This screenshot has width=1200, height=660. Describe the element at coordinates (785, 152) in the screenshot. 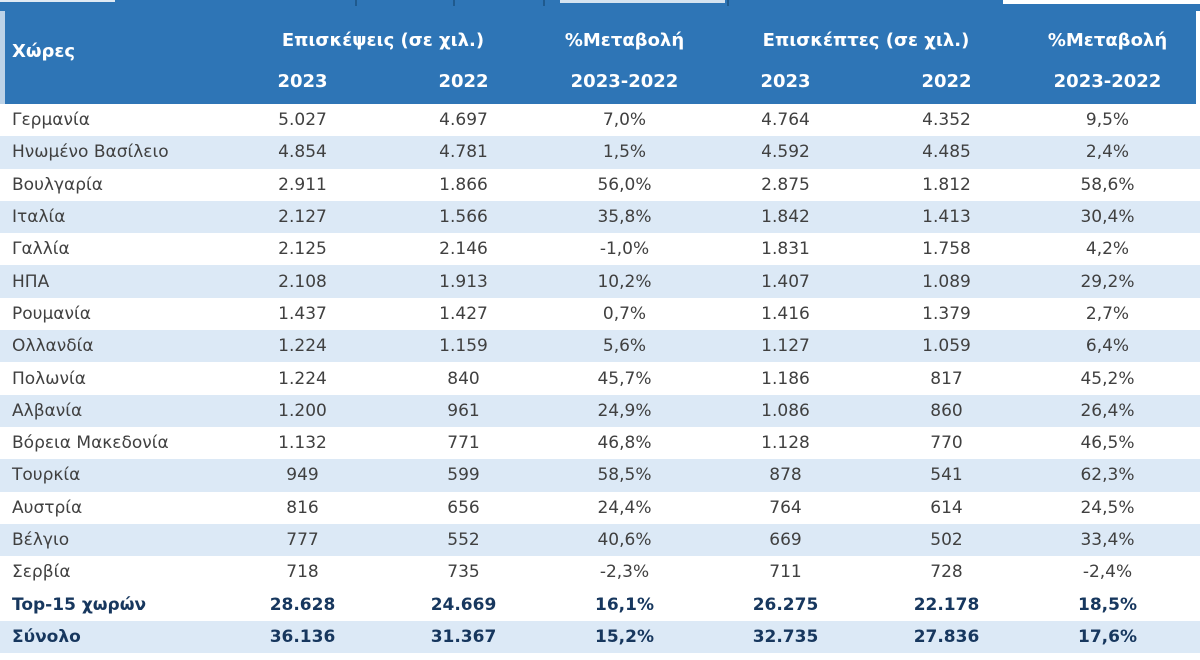

I see `visitors-2023-cell: 4.592` at that location.